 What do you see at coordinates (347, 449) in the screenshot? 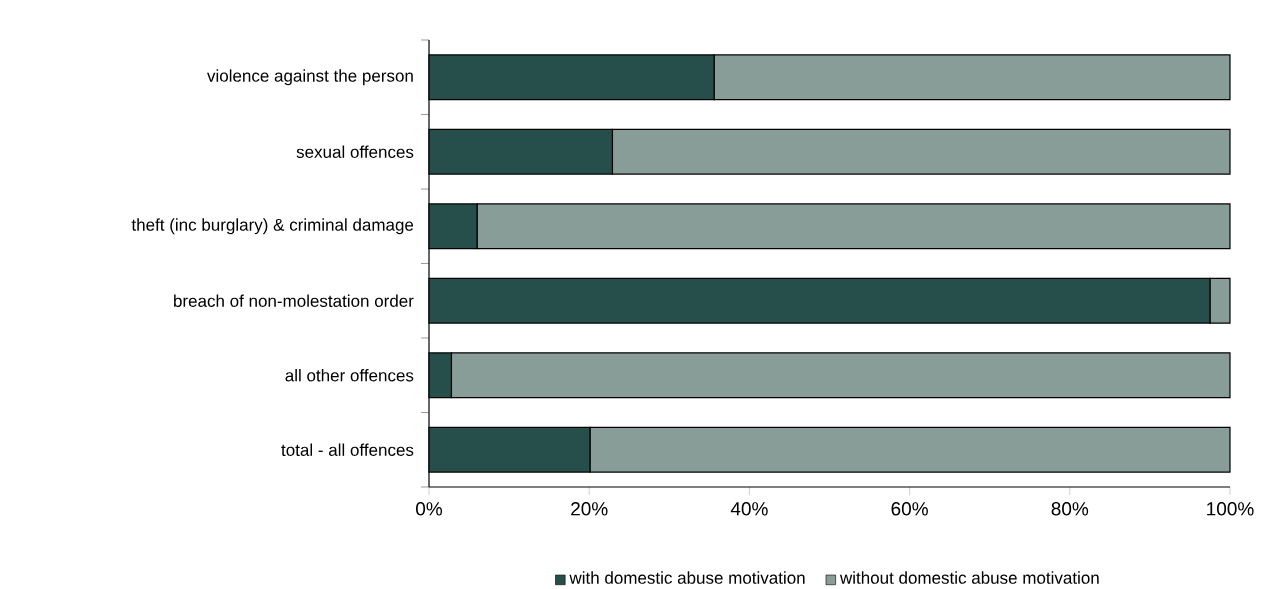
I see `y-tick-label: total - all offences` at bounding box center [347, 449].